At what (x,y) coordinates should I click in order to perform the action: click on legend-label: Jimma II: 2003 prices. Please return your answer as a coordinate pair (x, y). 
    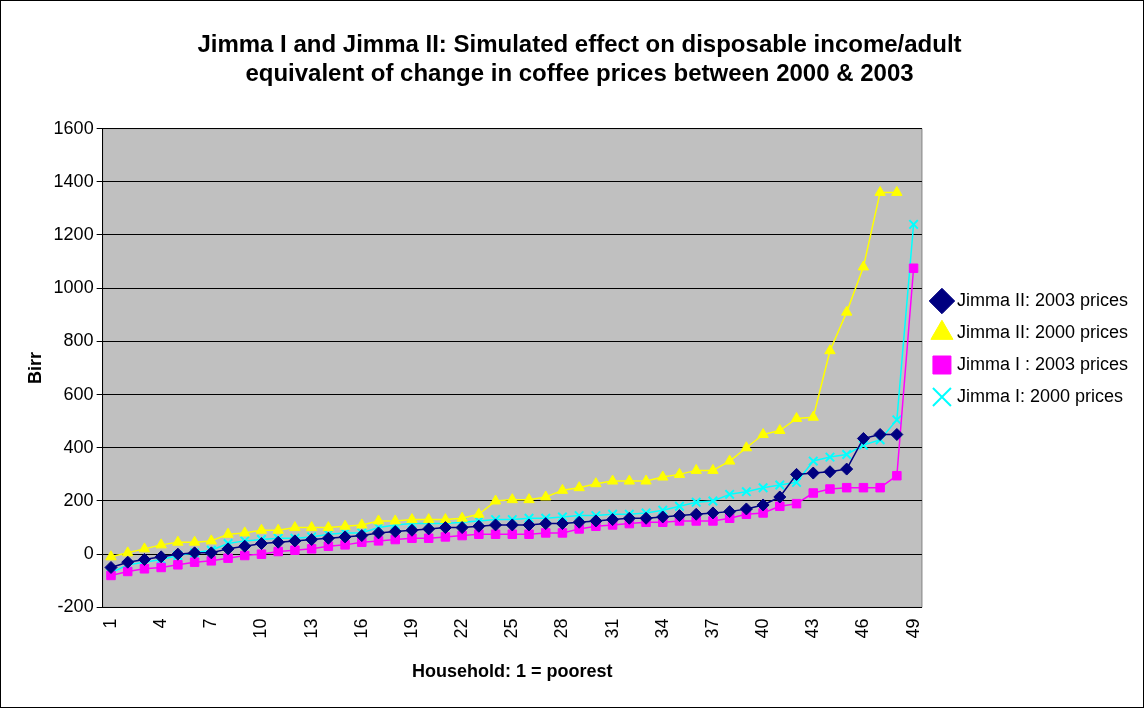
    Looking at the image, I should click on (1042, 299).